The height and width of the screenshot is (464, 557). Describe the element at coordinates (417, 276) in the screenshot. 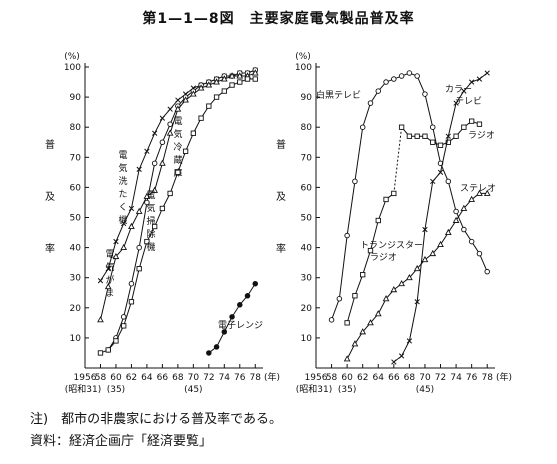

I see `series-line` at that location.